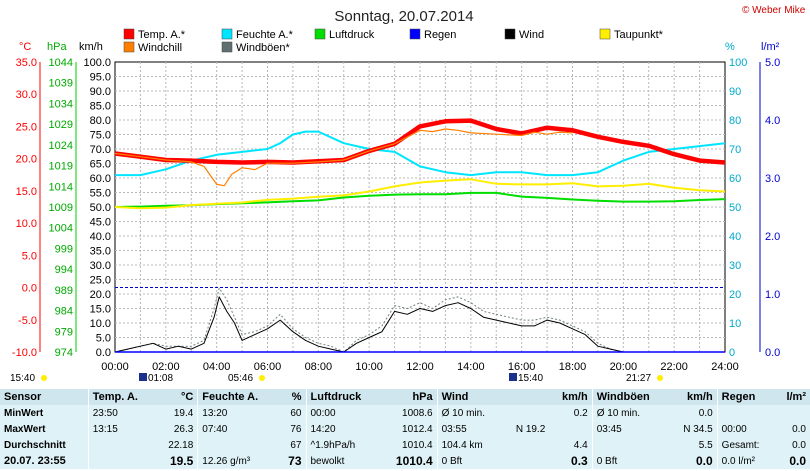 The width and height of the screenshot is (810, 471). Describe the element at coordinates (44, 461) in the screenshot. I see `row-label: 20.07. 23:55` at that location.